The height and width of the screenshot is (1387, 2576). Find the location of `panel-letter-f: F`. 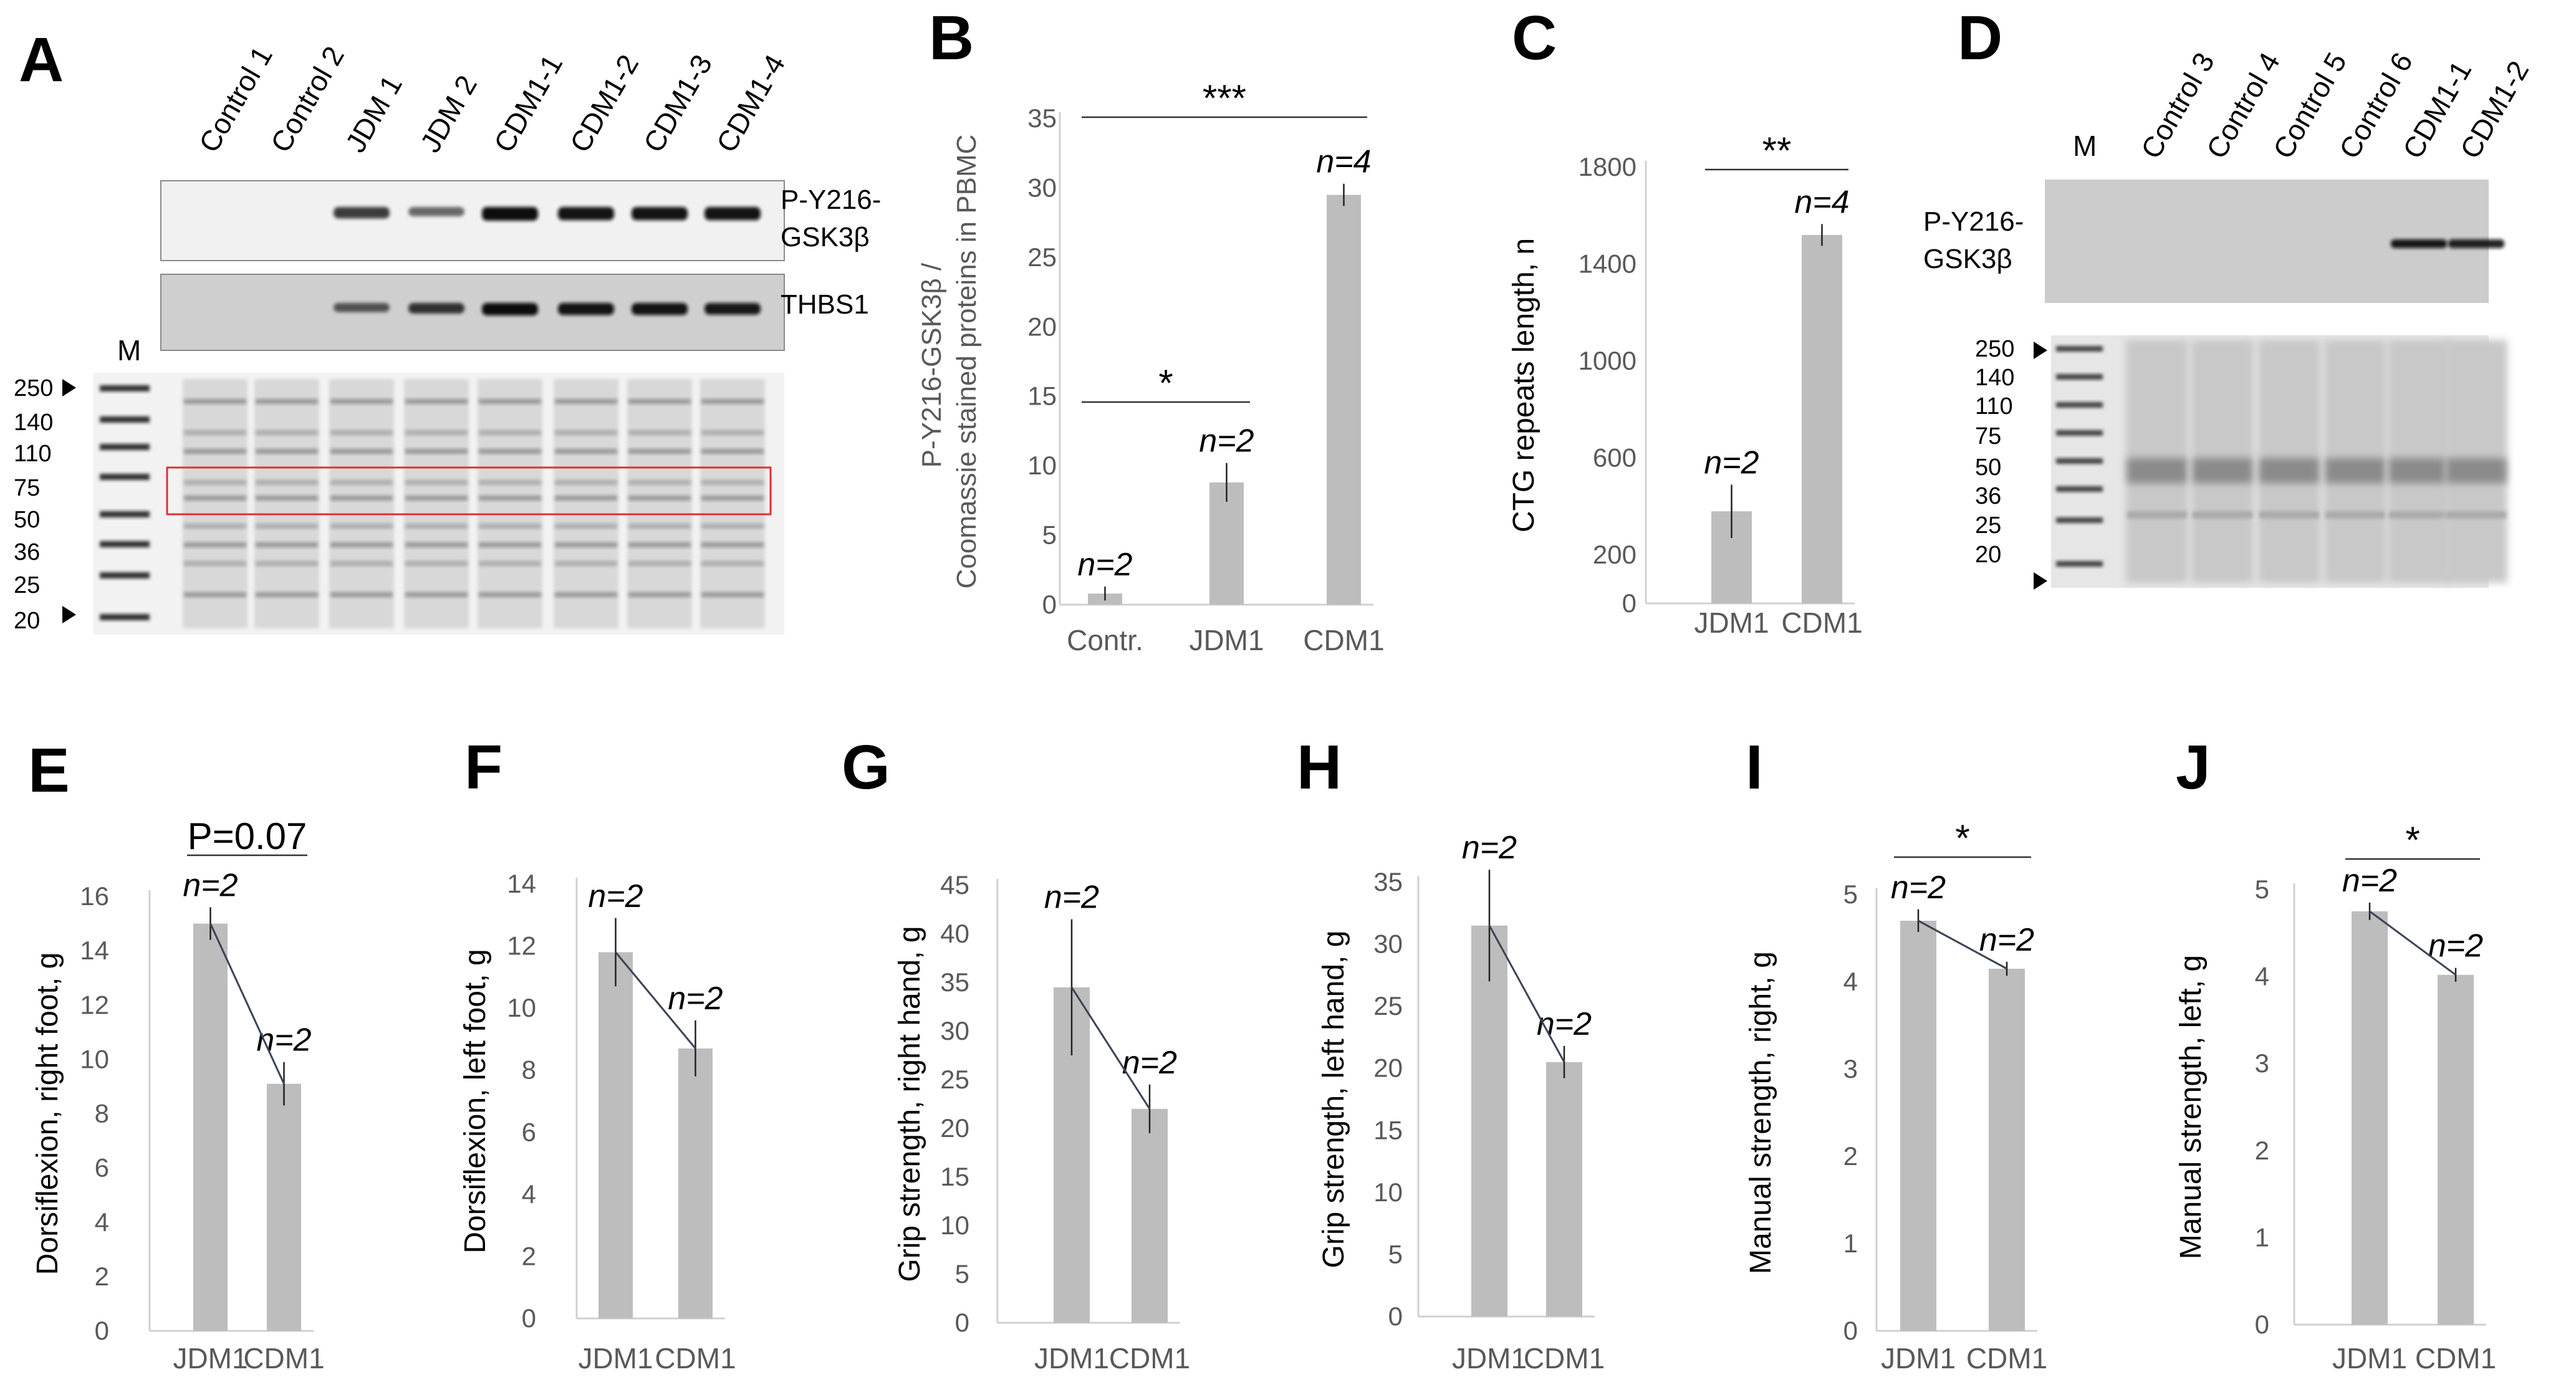

panel-letter-f: F is located at coordinates (483, 767).